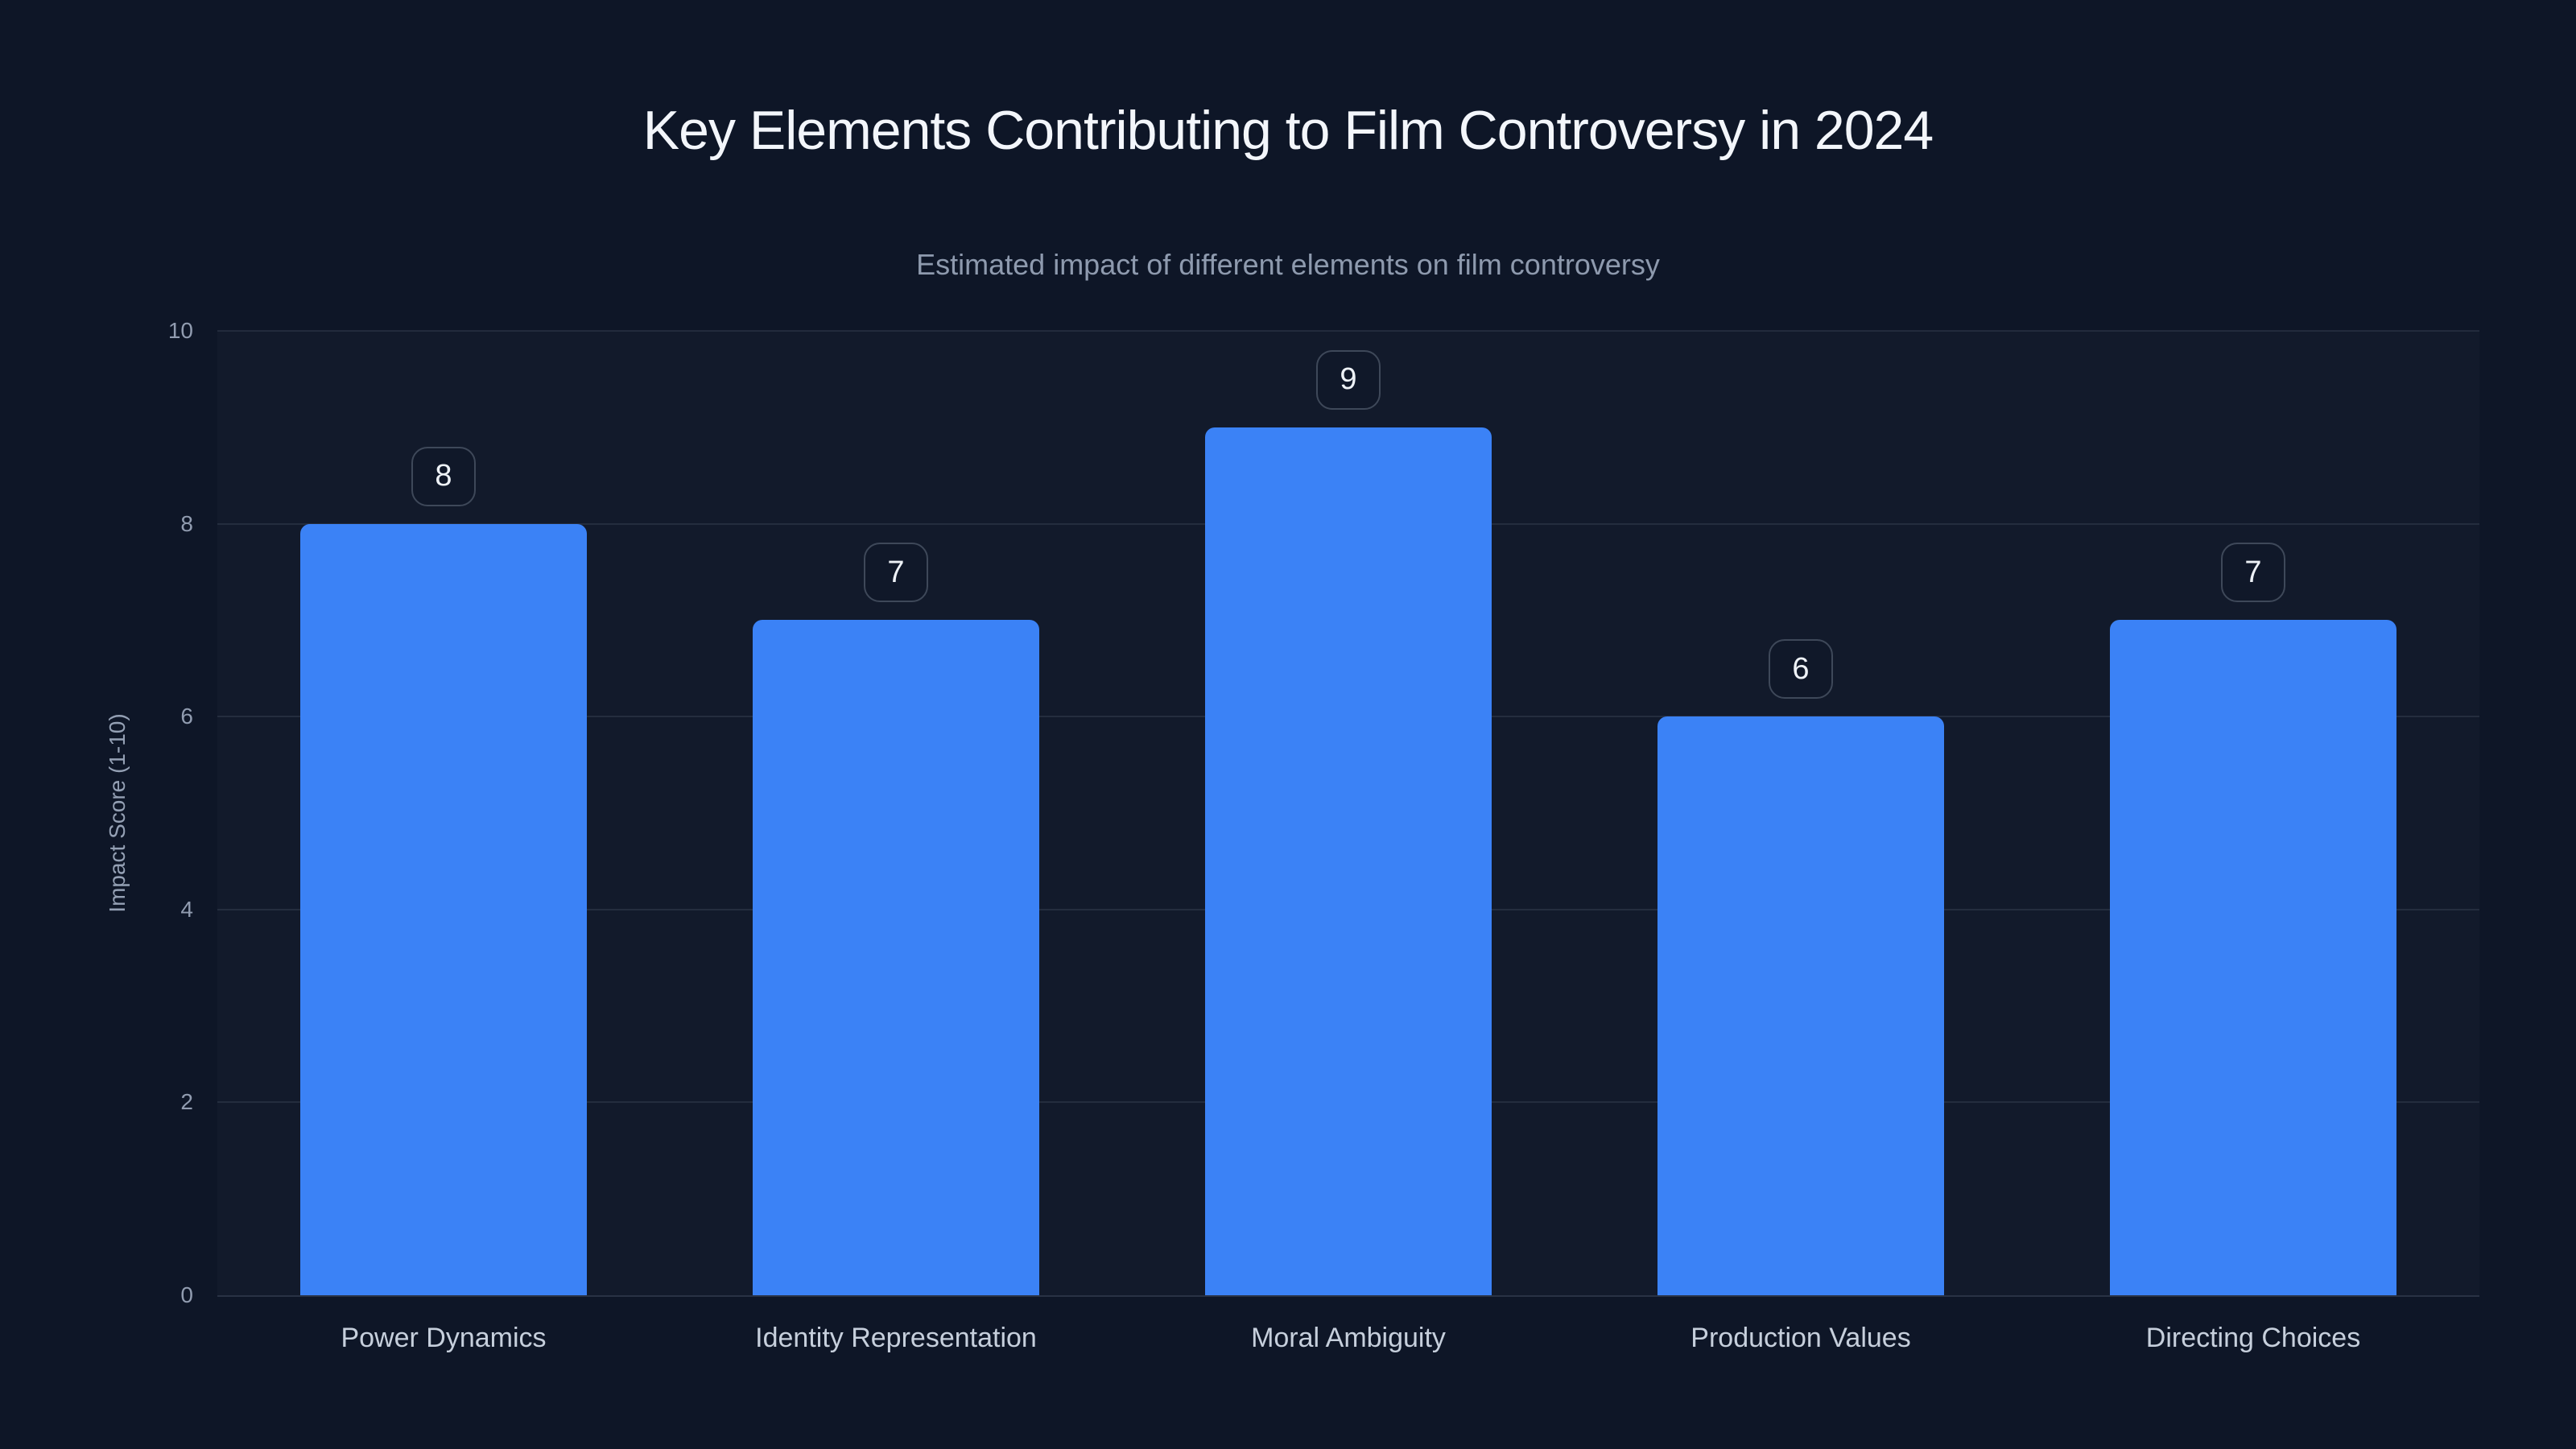 Image resolution: width=2576 pixels, height=1449 pixels. Describe the element at coordinates (444, 1338) in the screenshot. I see `x-category-label: Power Dynamics` at that location.